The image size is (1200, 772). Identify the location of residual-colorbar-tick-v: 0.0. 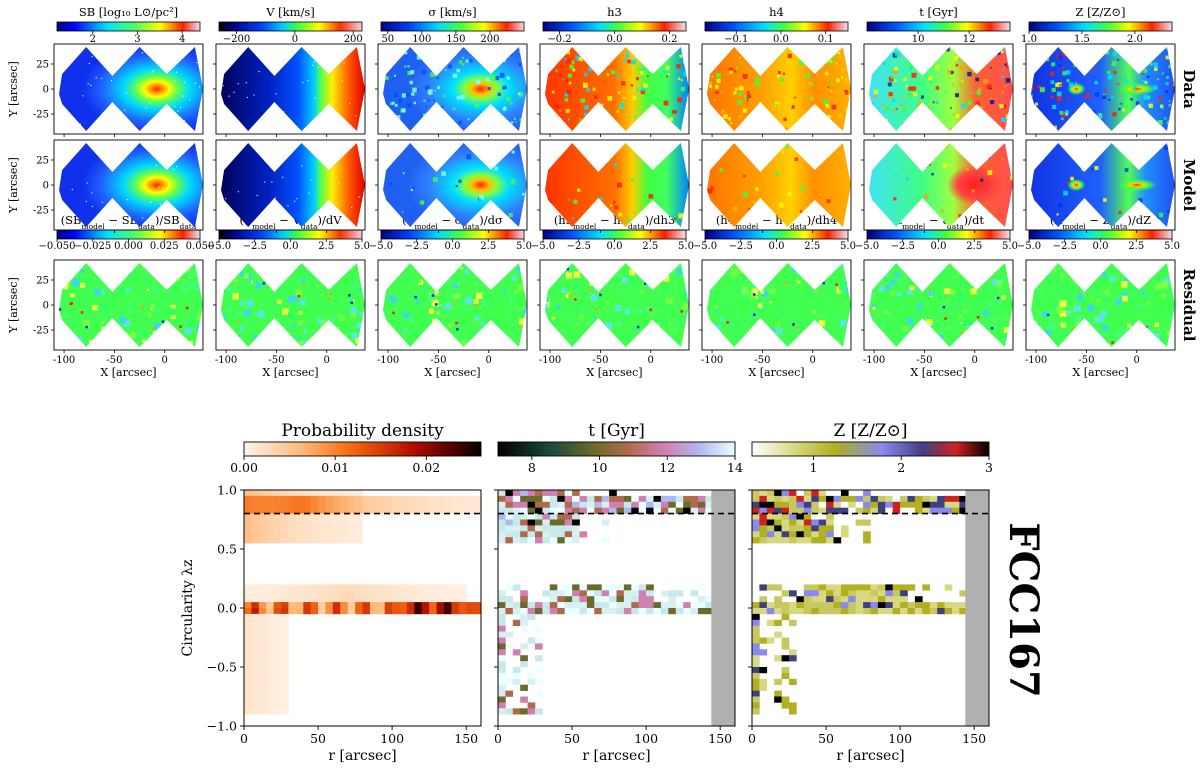
(291, 246).